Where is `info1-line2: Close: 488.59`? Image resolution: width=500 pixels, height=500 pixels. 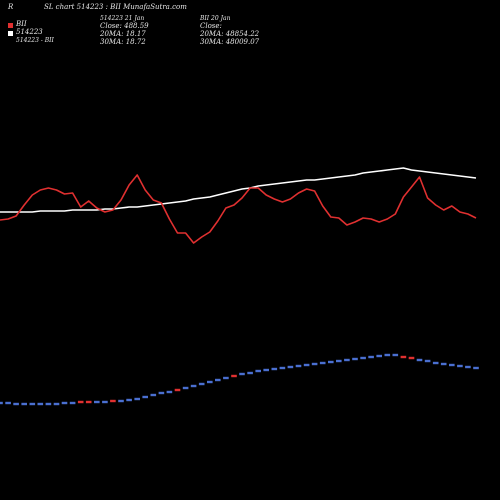 info1-line2: Close: 488.59 is located at coordinates (124, 26).